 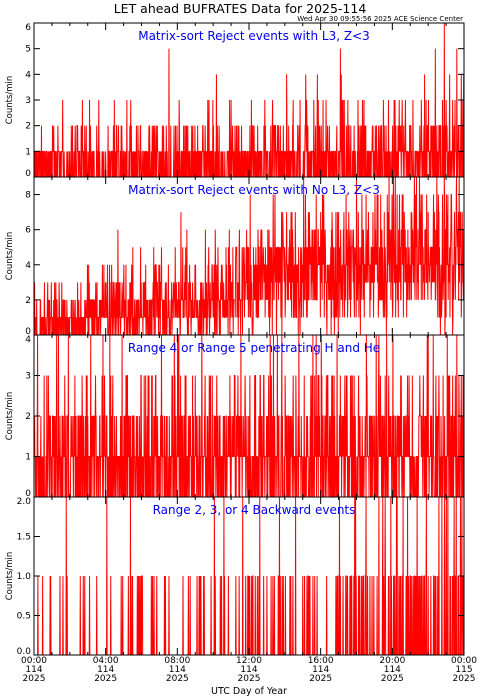 What do you see at coordinates (254, 36) in the screenshot?
I see `panel-title: Matrix-sort Reject events with L3, Z<3` at bounding box center [254, 36].